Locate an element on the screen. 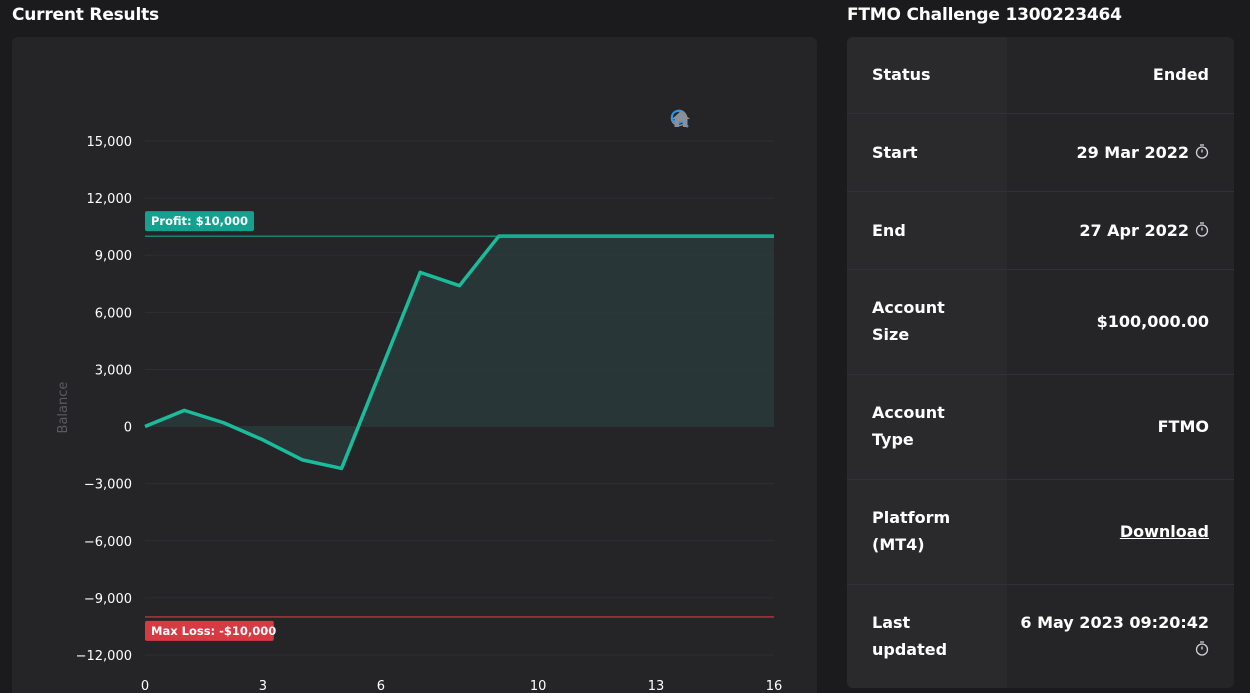 This screenshot has width=1250, height=693. end-value: 27 Apr 2022 is located at coordinates (1134, 230).